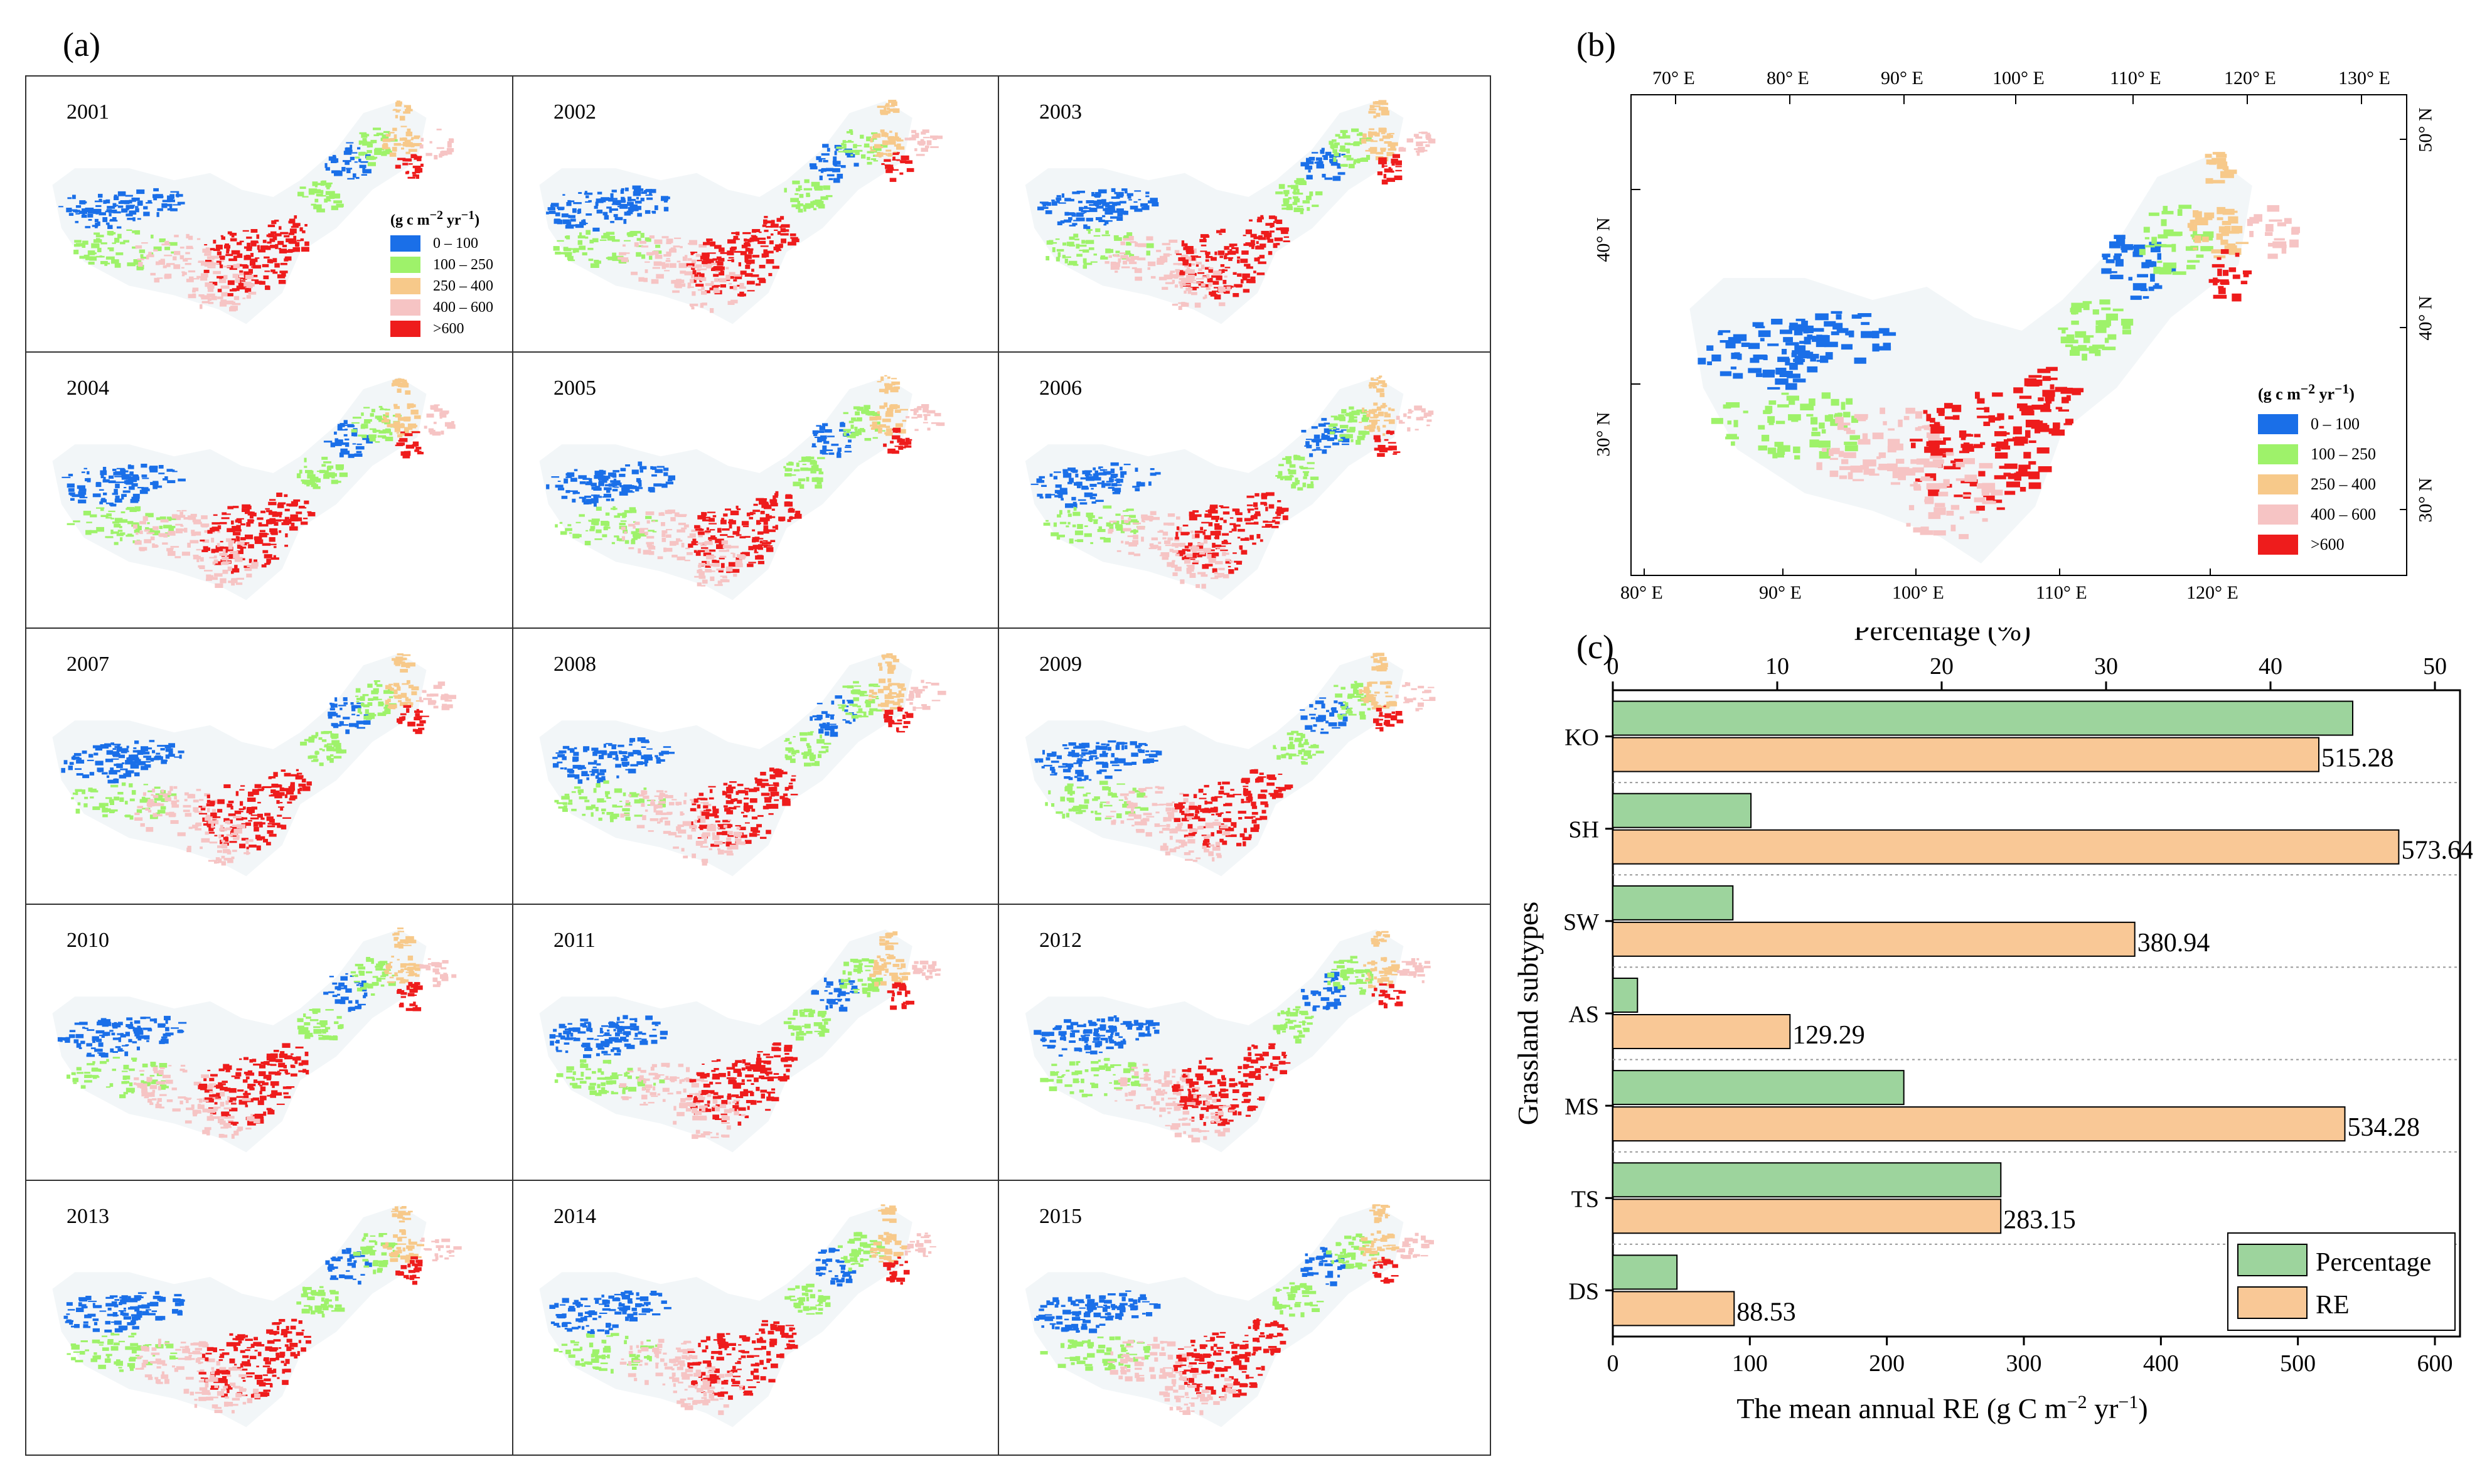 Image resolution: width=2487 pixels, height=1484 pixels. I want to click on legend-label: 250 – 400, so click(463, 285).